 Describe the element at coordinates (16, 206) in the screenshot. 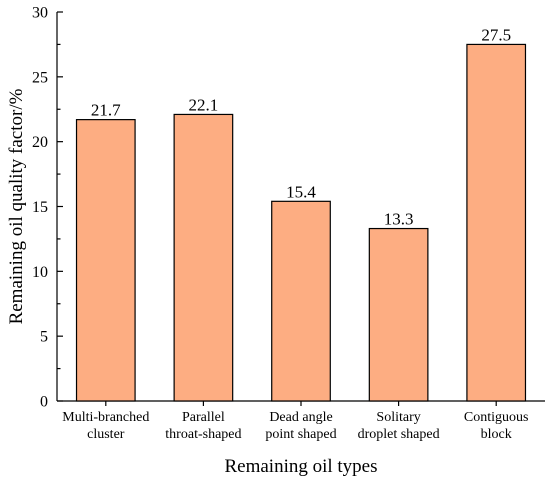

I see `y-axis-title: Remaining oil quality factor/%` at that location.